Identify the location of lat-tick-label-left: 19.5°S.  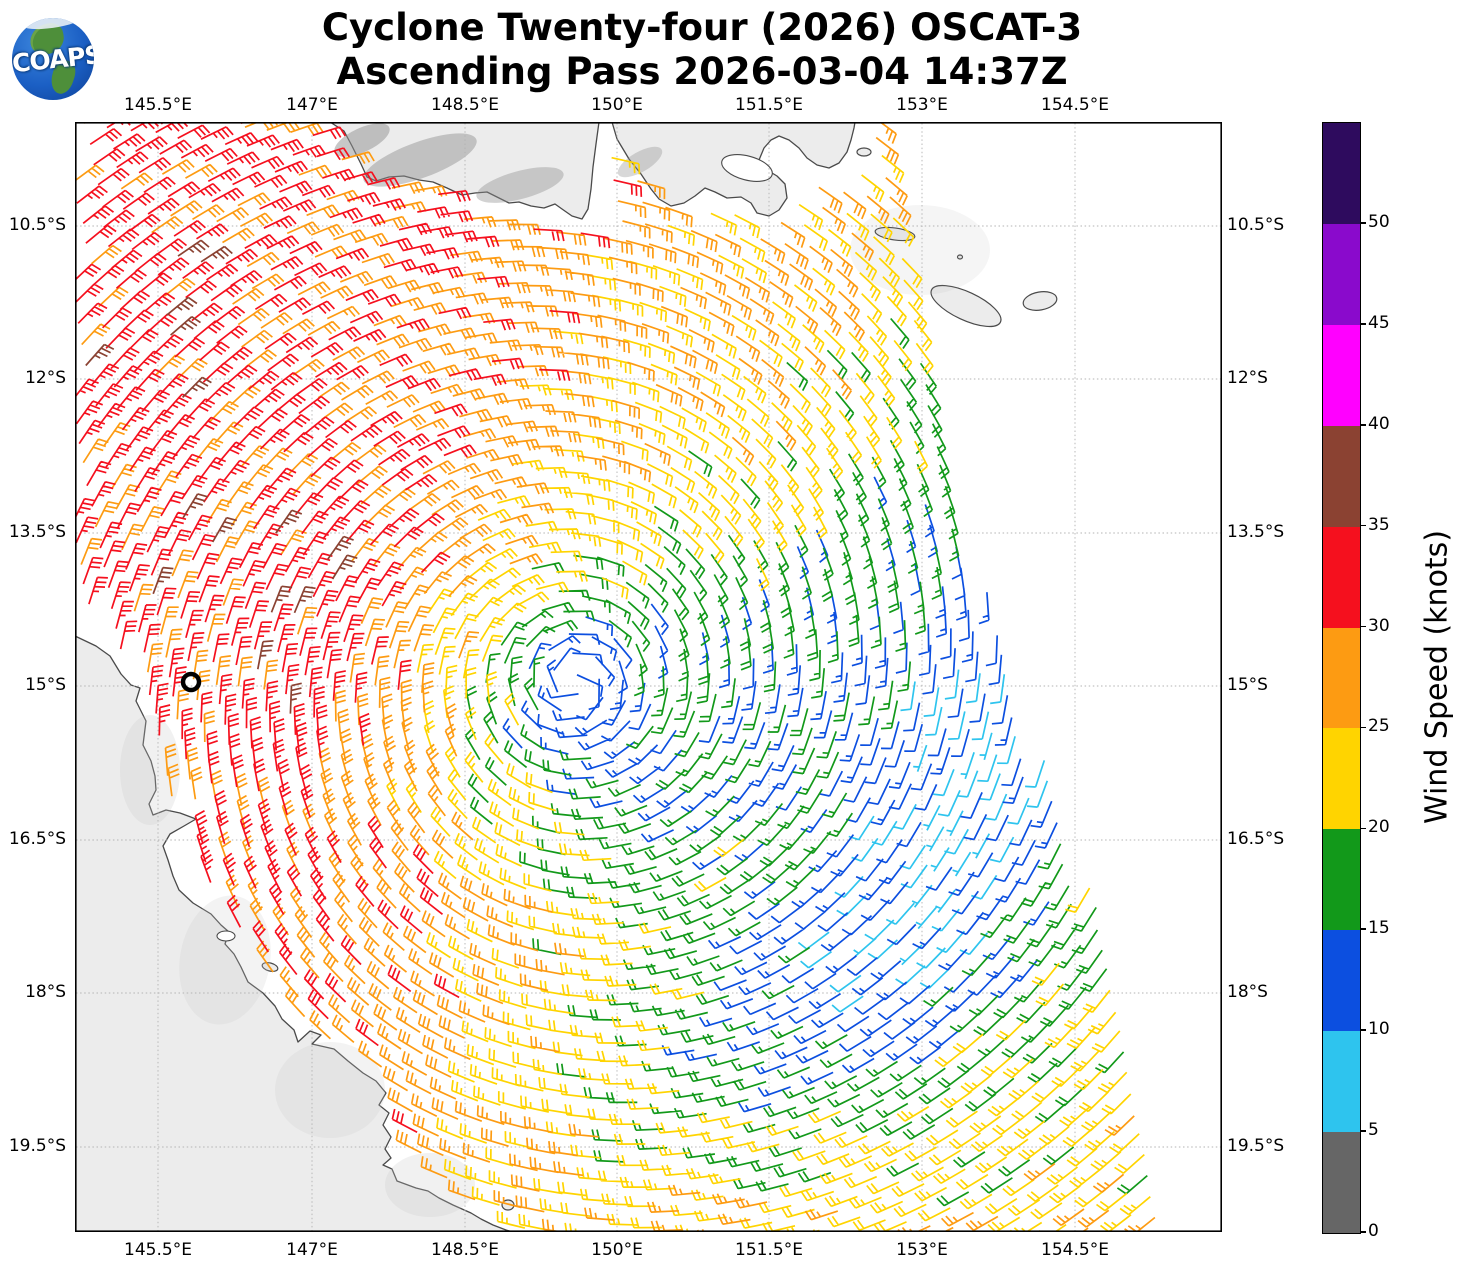
(37, 1146).